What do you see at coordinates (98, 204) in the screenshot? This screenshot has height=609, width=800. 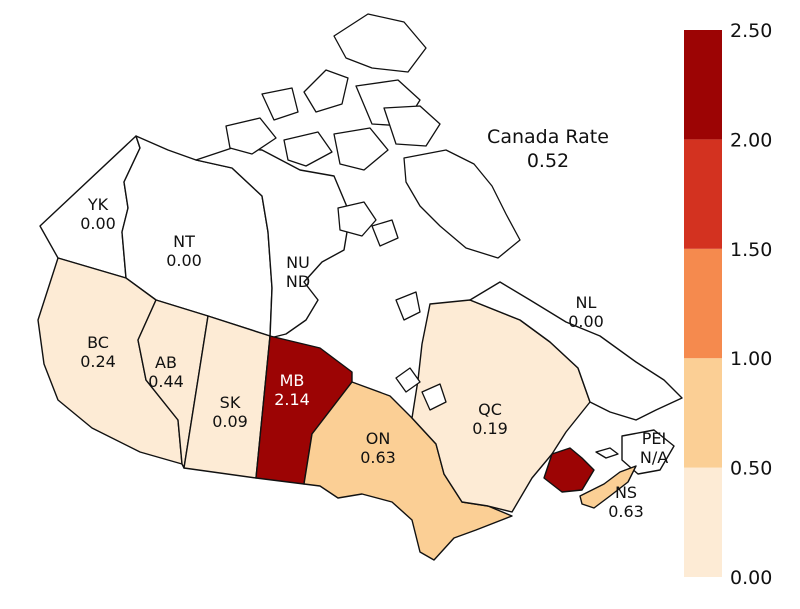 I see `province-label-yk-code: YK` at bounding box center [98, 204].